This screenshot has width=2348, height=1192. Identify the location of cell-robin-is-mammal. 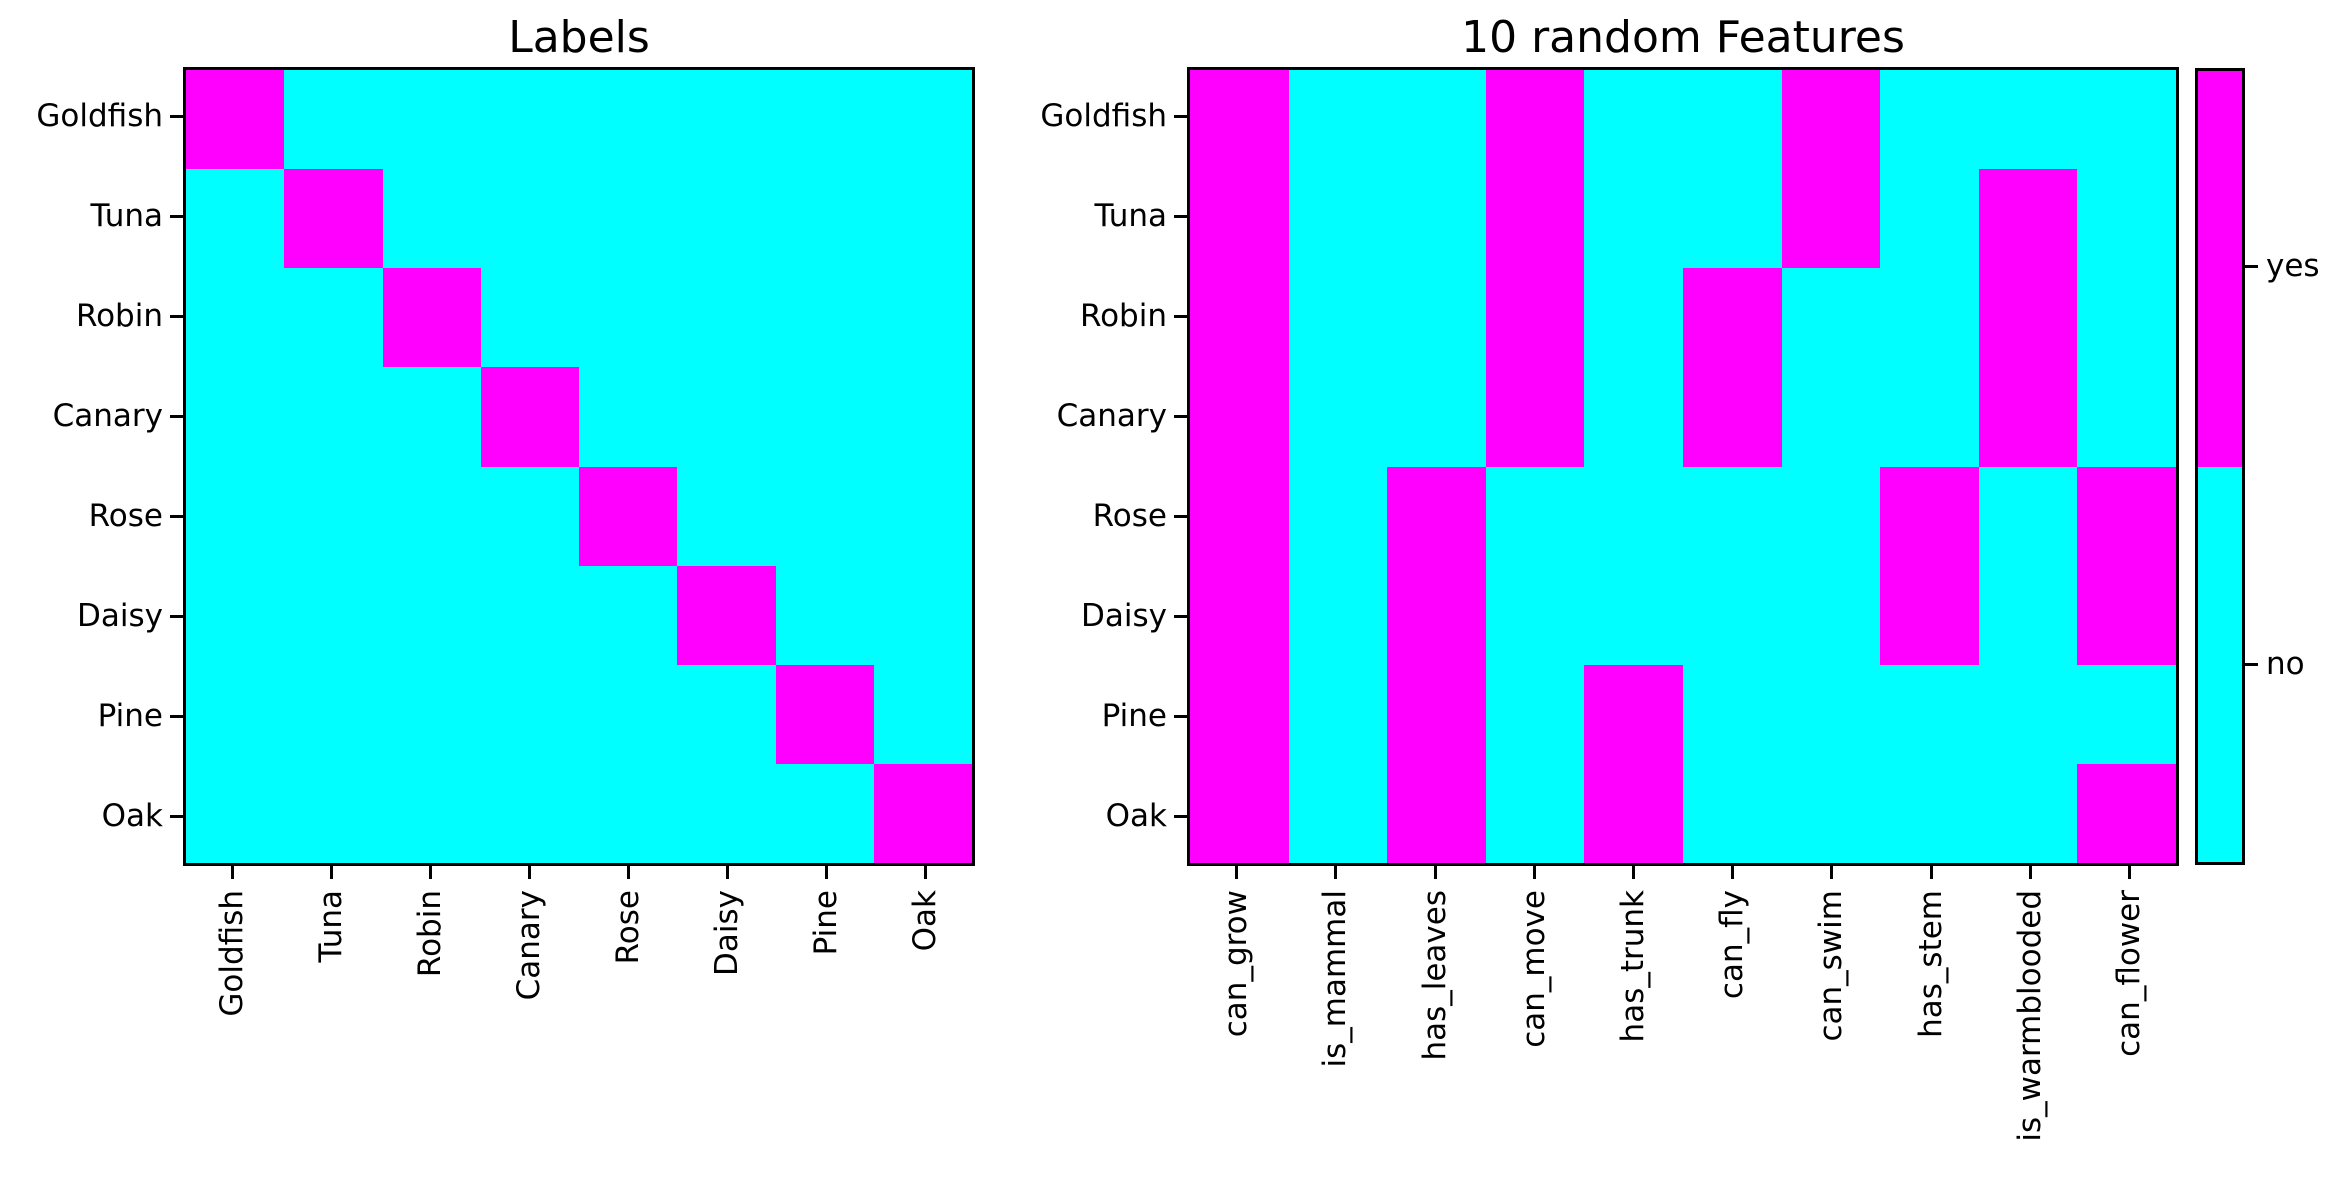
(1338, 318).